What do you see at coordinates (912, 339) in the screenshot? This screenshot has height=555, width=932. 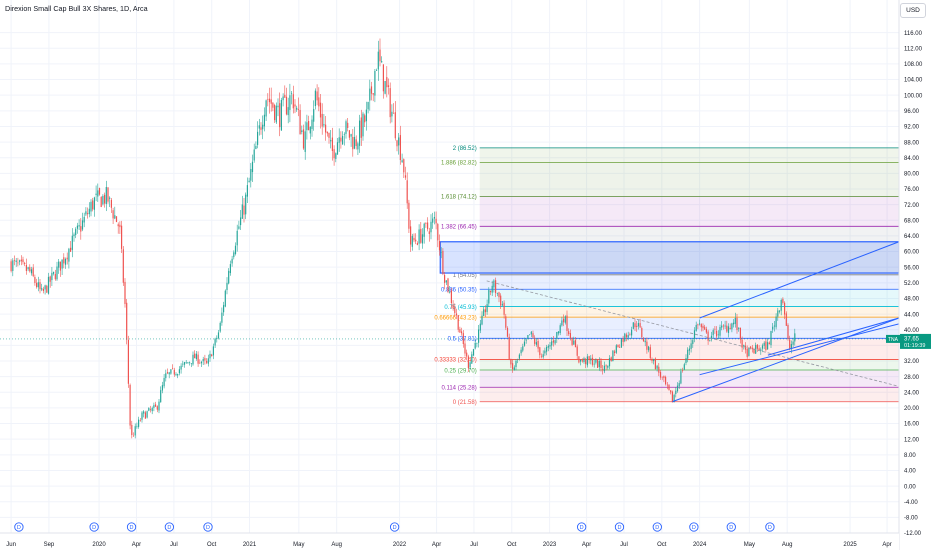 I see `price-tag-value: 37.65` at bounding box center [912, 339].